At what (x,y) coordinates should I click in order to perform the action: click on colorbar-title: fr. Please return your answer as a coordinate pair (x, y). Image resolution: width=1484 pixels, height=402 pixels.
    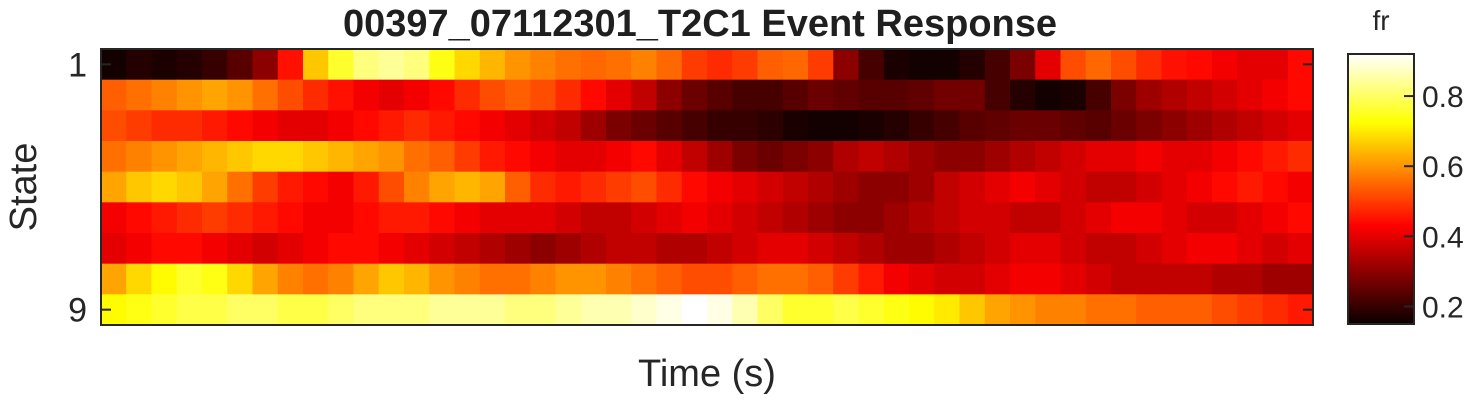
    Looking at the image, I should click on (1380, 20).